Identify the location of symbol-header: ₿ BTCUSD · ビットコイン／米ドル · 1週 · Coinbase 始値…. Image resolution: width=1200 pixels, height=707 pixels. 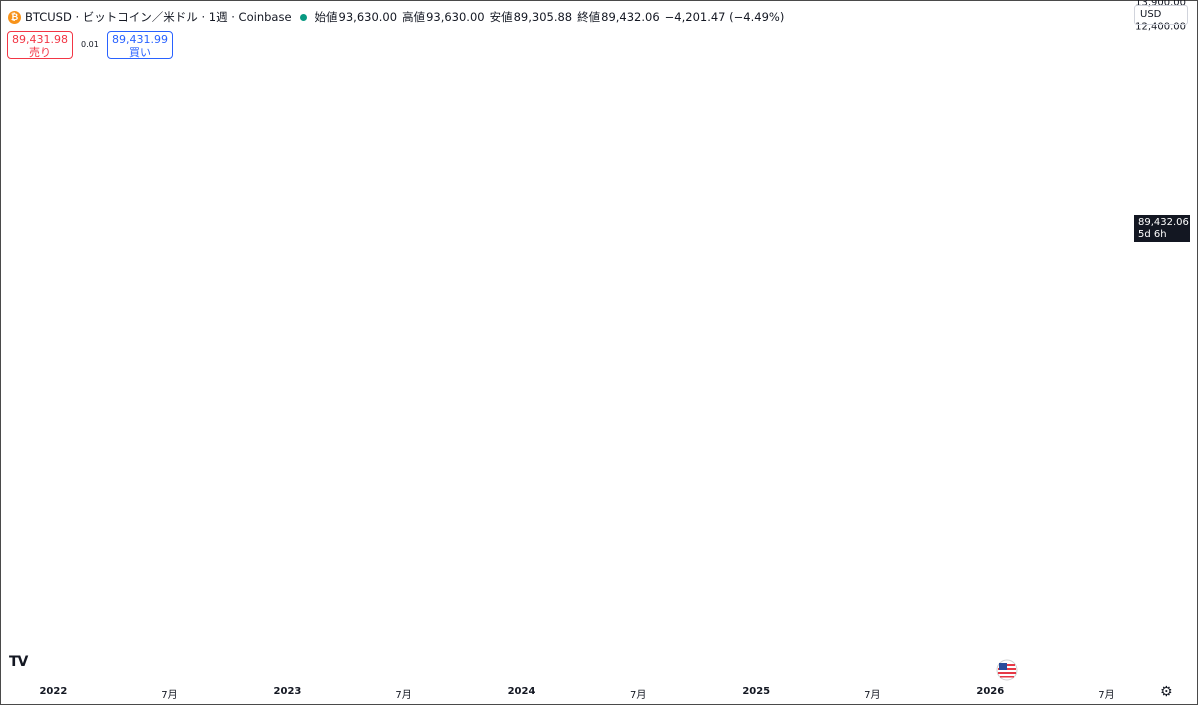
(398, 17).